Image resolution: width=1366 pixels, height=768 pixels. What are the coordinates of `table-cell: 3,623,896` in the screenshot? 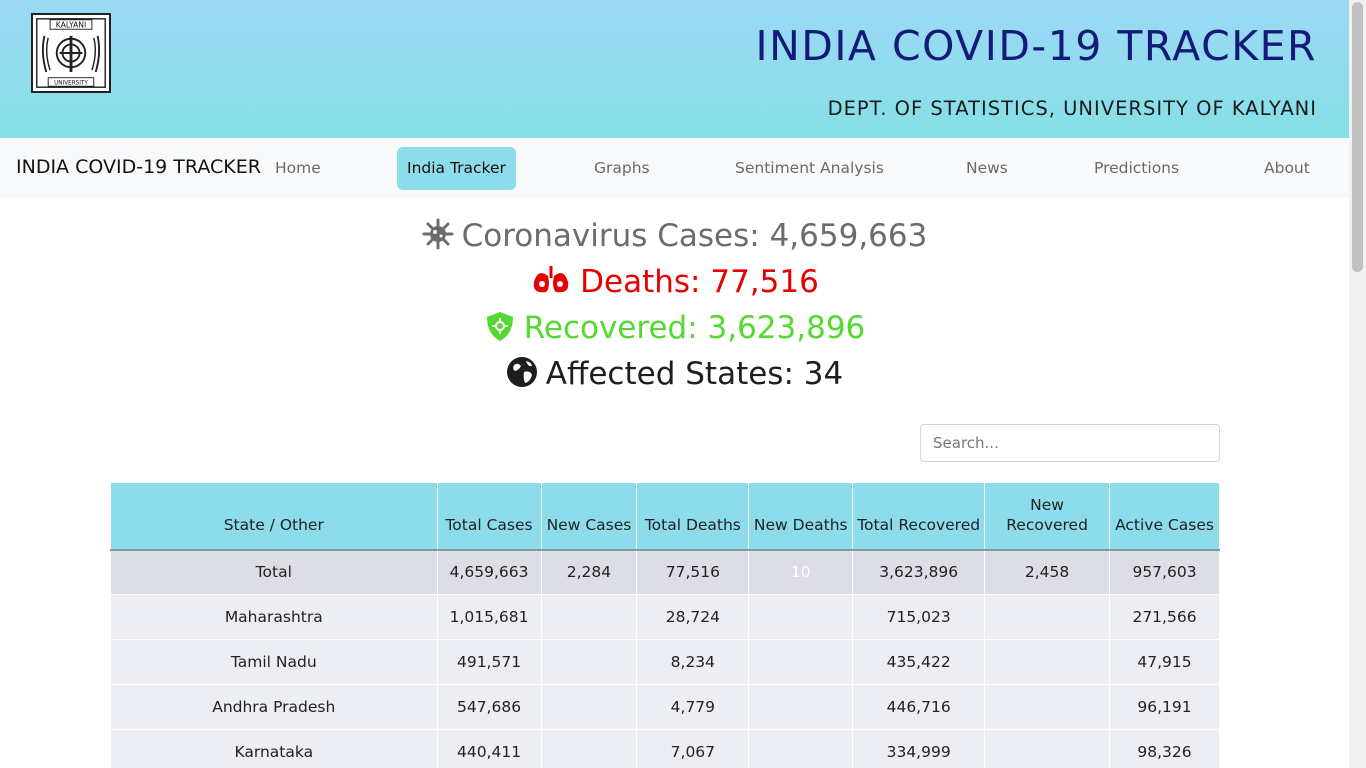 It's located at (919, 572).